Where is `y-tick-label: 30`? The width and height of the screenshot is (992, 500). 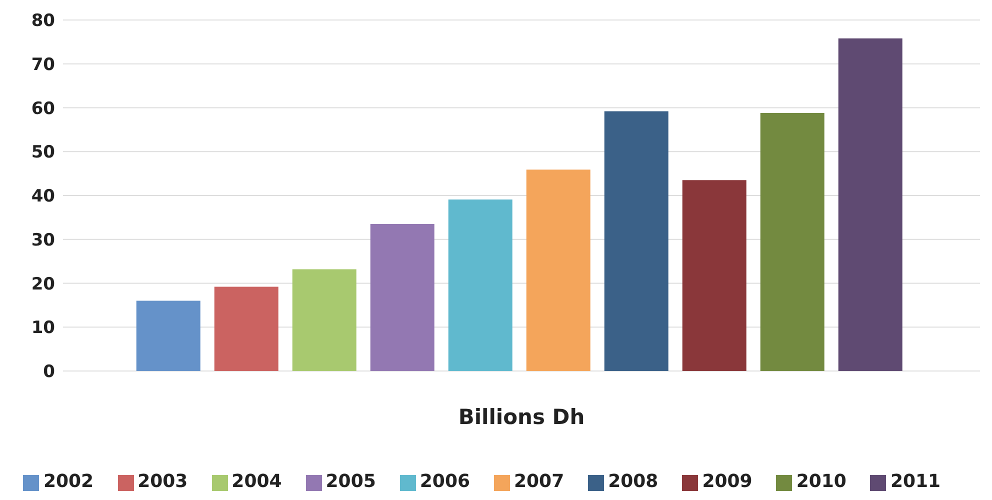
y-tick-label: 30 is located at coordinates (43, 240).